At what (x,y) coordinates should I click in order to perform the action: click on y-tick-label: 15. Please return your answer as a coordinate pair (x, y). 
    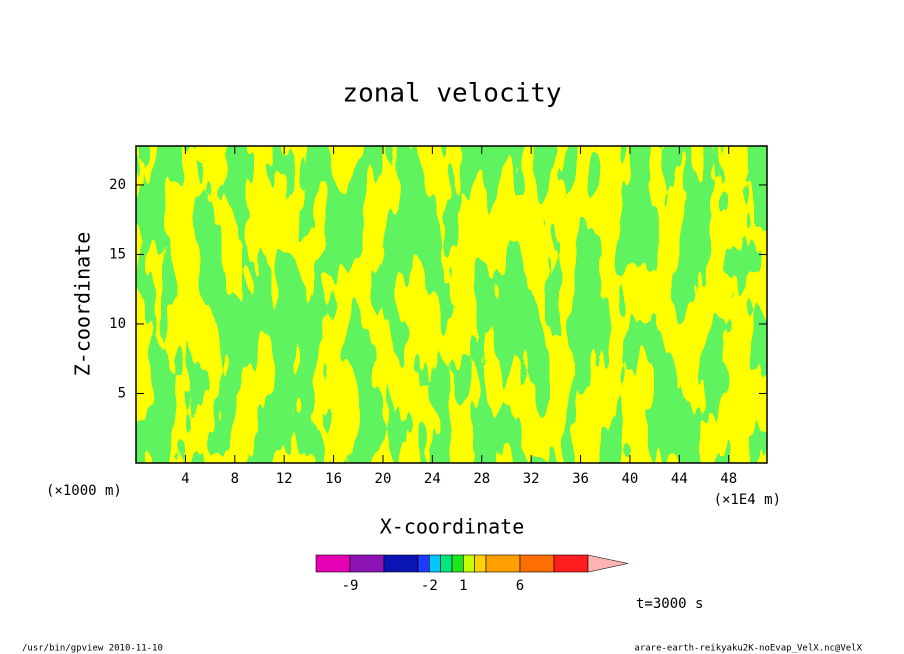
    Looking at the image, I should click on (117, 254).